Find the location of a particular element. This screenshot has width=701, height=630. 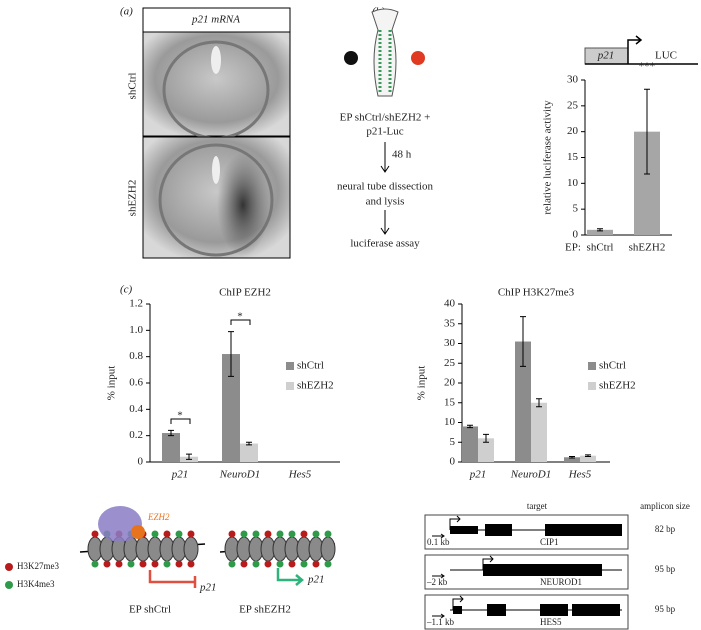

repression is located at coordinates (172, 579).